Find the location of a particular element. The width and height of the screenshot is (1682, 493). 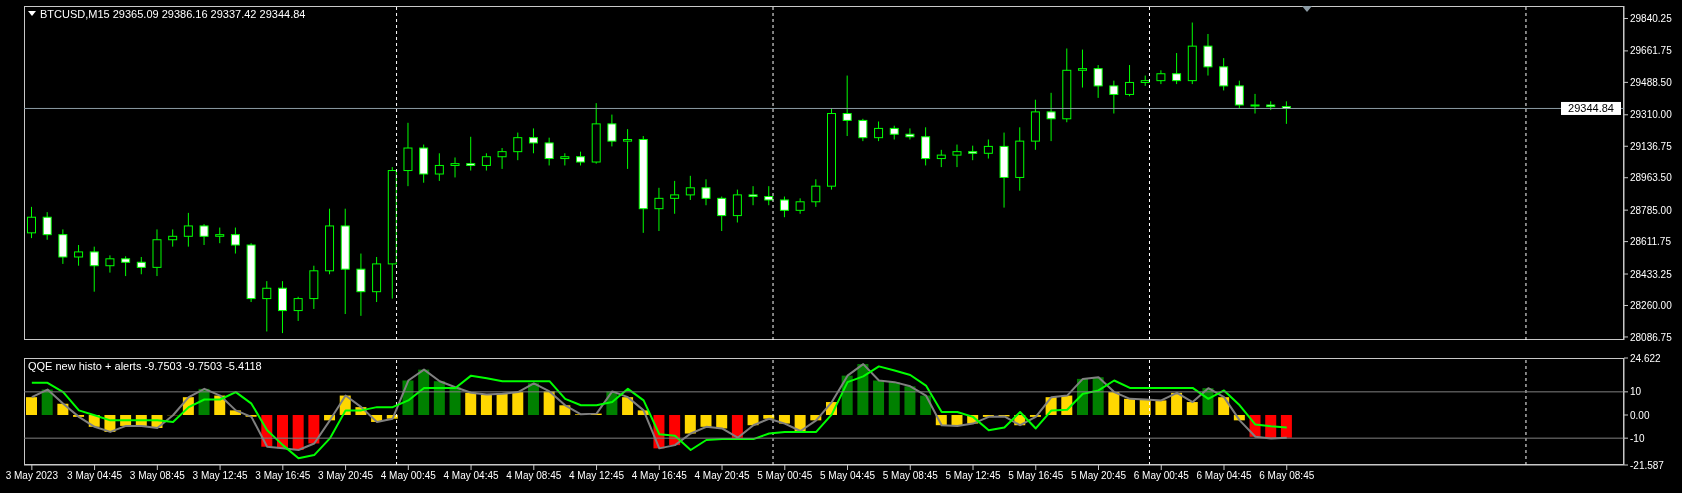

y-tick-label: 28611.75 is located at coordinates (1651, 242).